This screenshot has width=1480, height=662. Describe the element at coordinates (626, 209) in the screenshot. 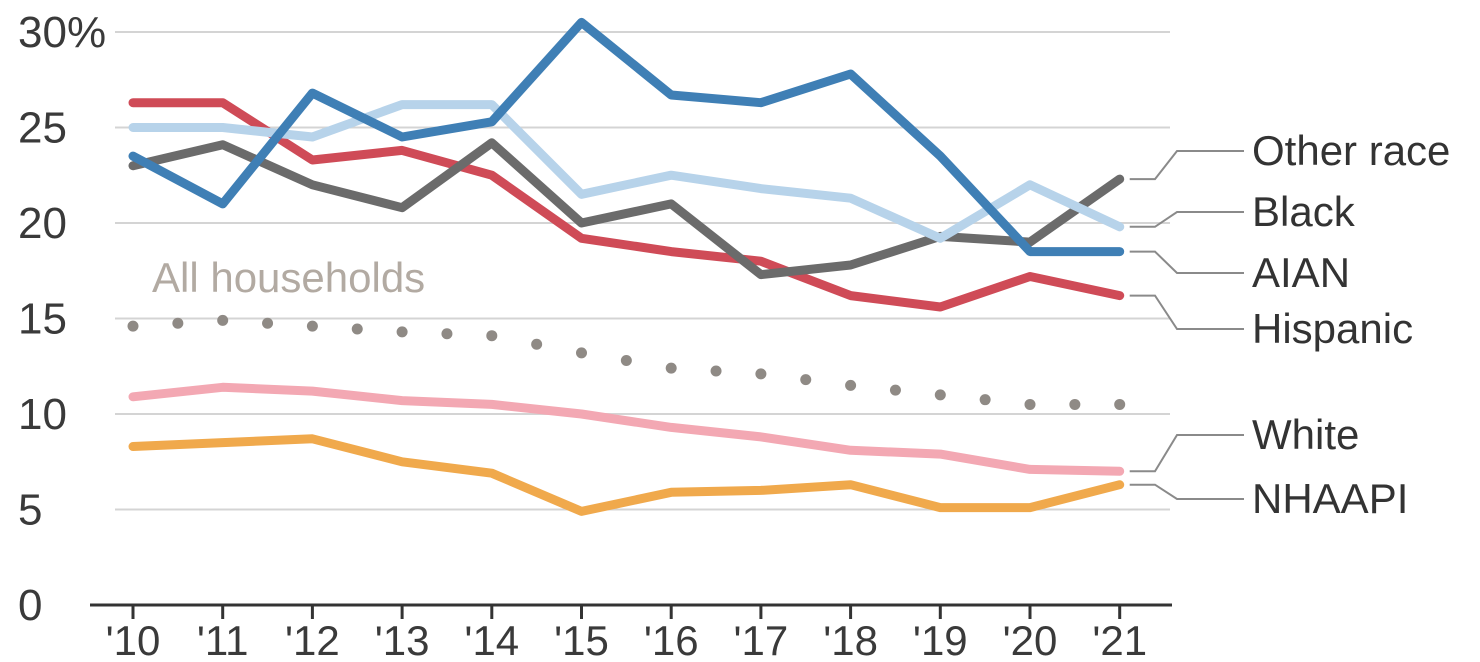

I see `series-line-other-race` at that location.